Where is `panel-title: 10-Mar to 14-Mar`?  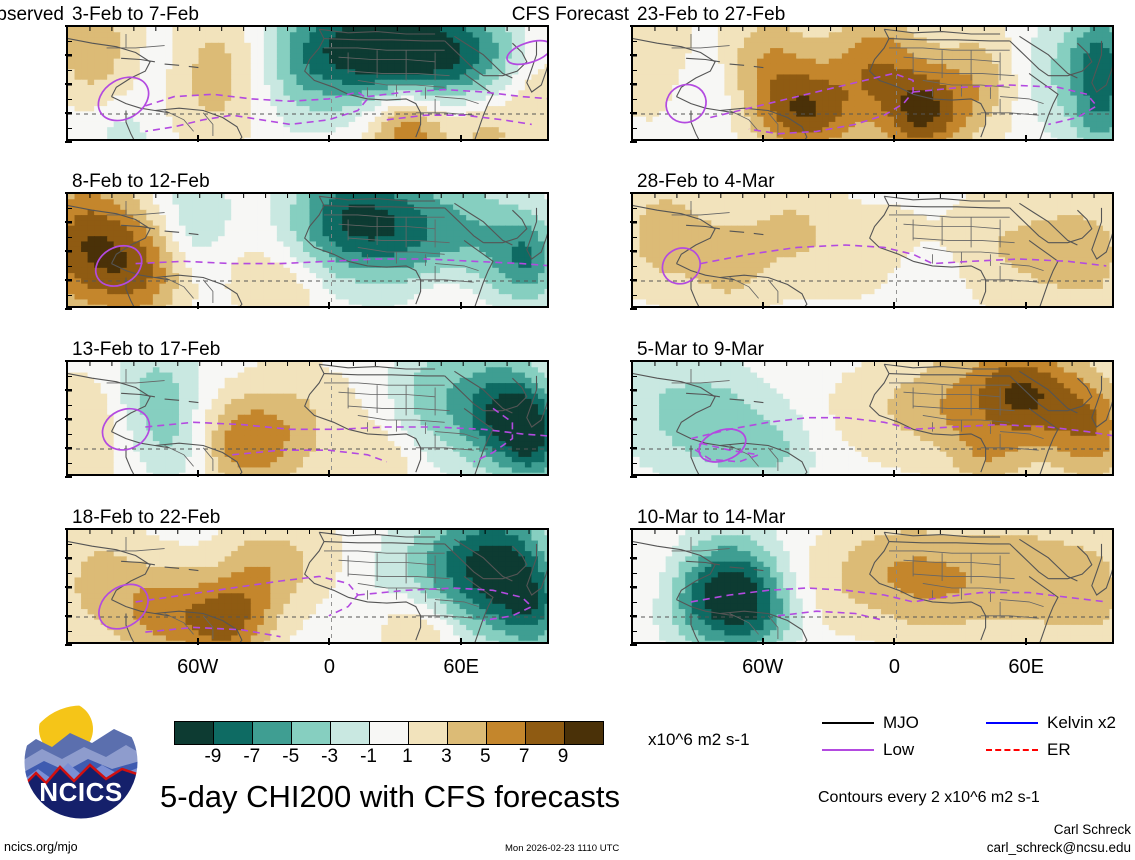 panel-title: 10-Mar to 14-Mar is located at coordinates (711, 517).